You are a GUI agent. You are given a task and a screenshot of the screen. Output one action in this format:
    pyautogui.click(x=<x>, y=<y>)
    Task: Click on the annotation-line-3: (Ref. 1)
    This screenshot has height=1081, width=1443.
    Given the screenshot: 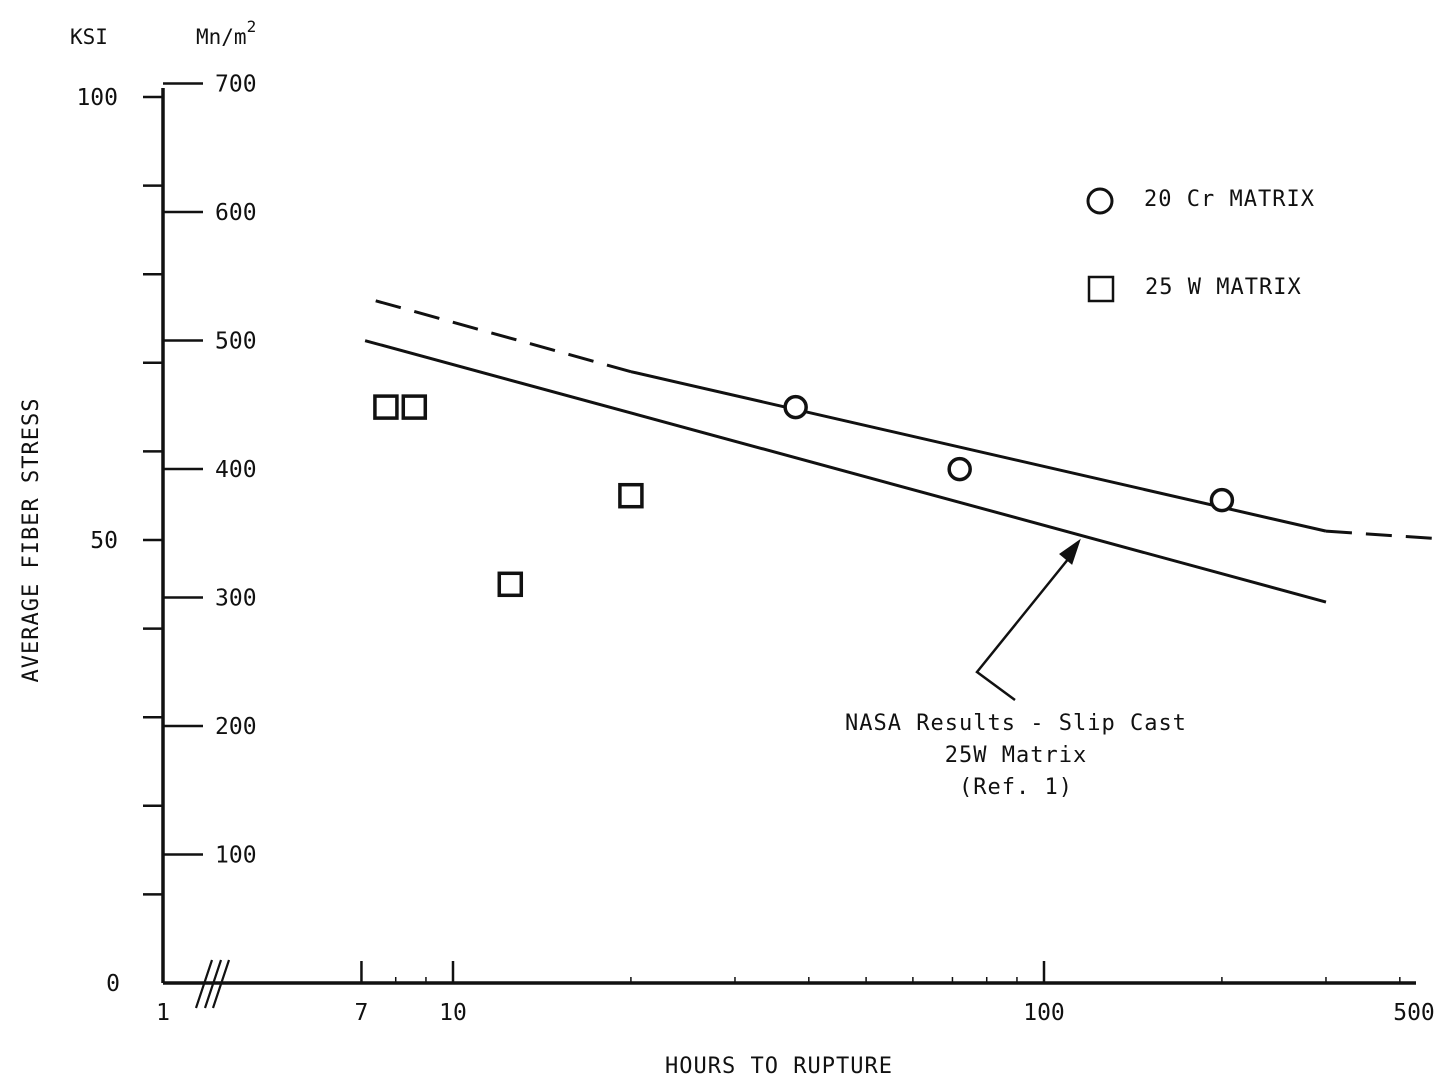 What is the action you would take?
    pyautogui.click(x=1016, y=787)
    